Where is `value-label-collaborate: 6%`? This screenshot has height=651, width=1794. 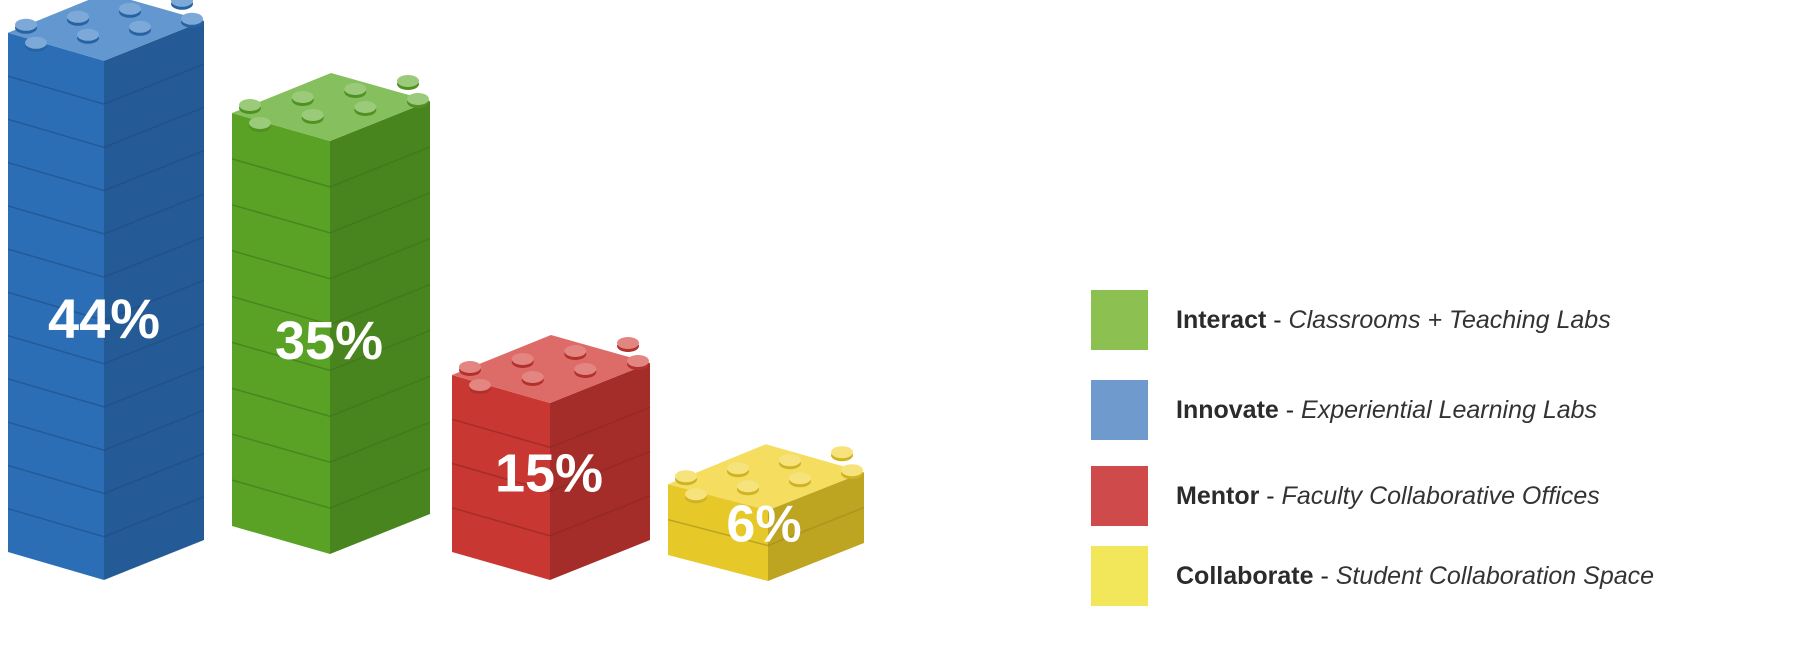
value-label-collaborate: 6% is located at coordinates (763, 524).